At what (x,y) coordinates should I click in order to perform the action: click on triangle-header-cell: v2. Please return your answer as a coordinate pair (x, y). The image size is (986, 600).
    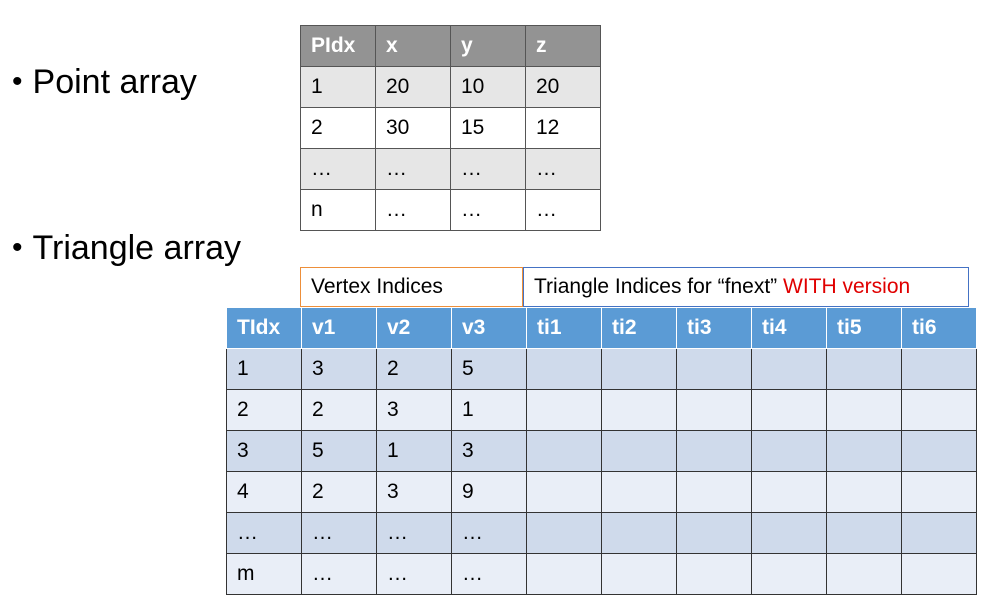
    Looking at the image, I should click on (414, 328).